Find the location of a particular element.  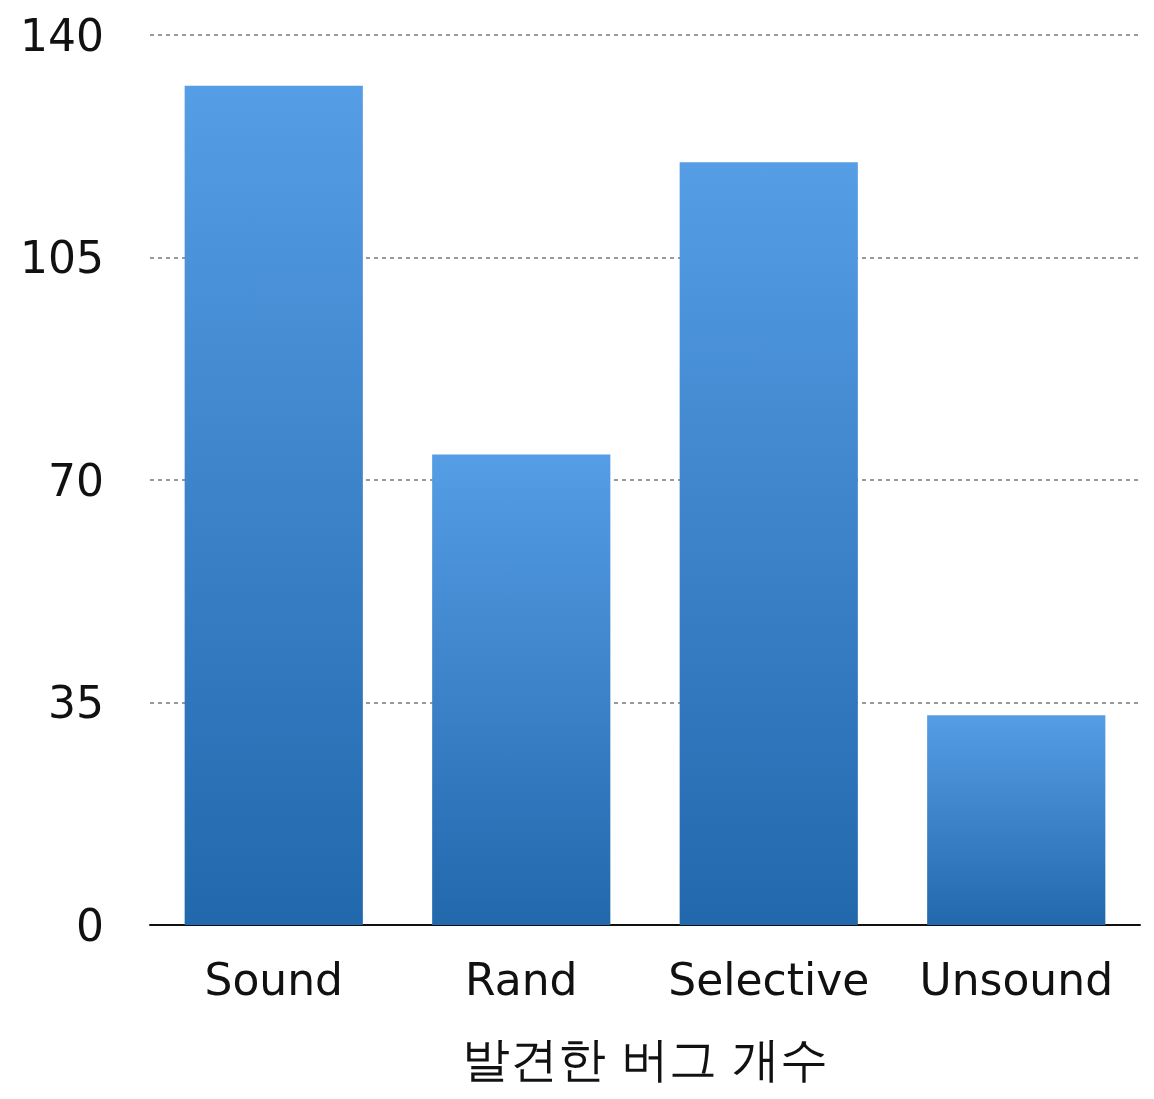

y-tick-label: 140 is located at coordinates (62, 35).